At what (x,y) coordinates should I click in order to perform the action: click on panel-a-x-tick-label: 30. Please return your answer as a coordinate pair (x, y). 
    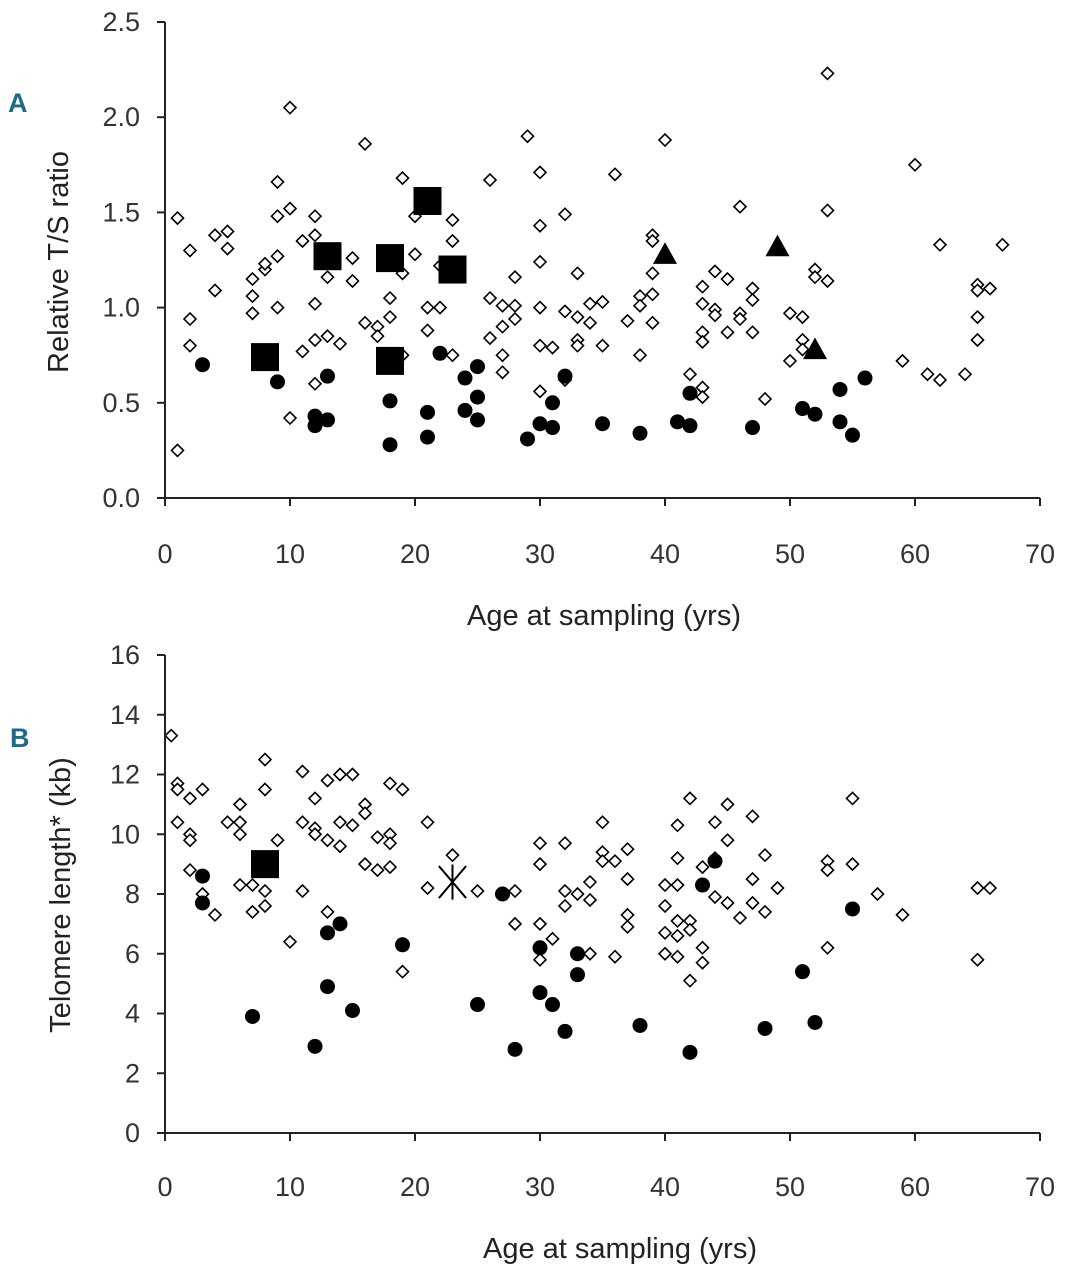
    Looking at the image, I should click on (540, 554).